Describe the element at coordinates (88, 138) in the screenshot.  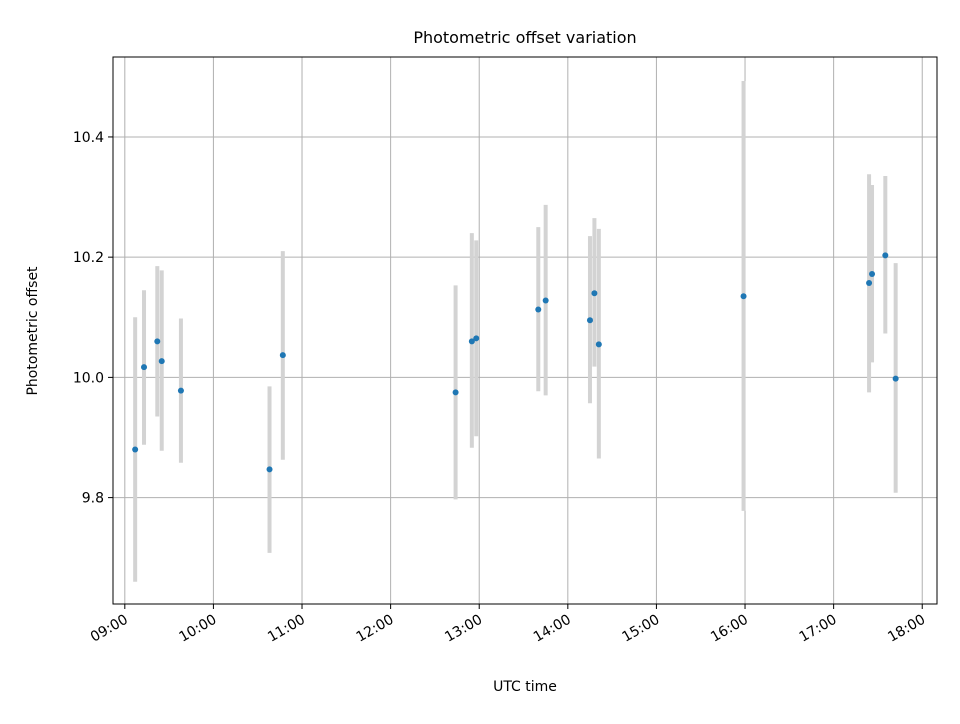
I see `y-tick-label: 10.4` at that location.